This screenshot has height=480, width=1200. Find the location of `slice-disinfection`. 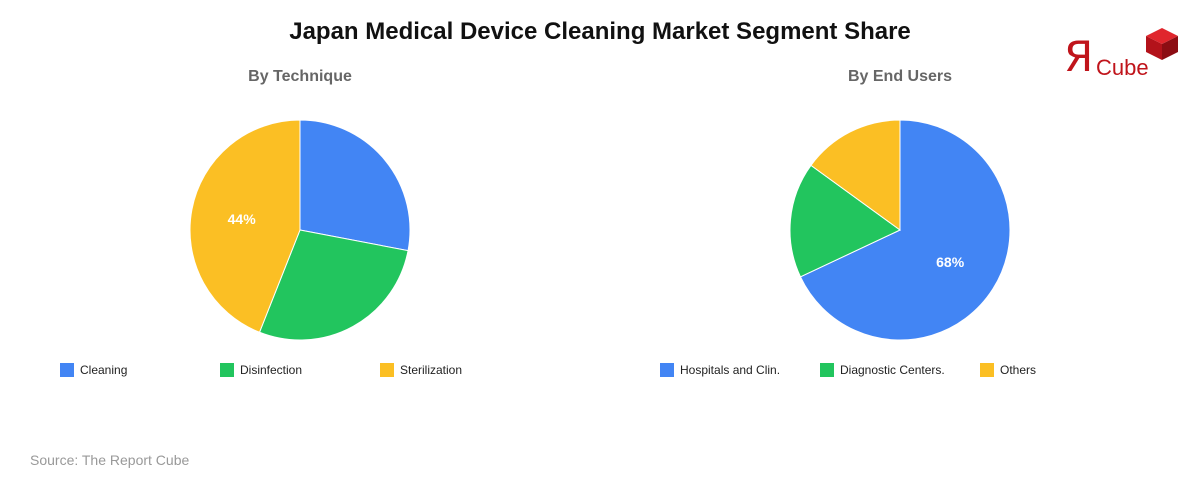

slice-disinfection is located at coordinates (333, 285).